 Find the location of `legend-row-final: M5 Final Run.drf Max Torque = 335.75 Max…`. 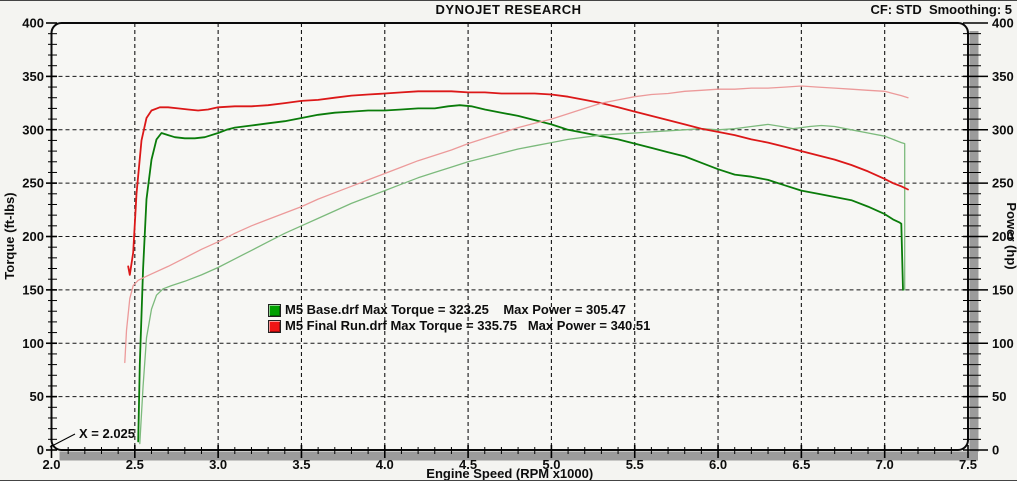

legend-row-final: M5 Final Run.drf Max Torque = 335.75 Max… is located at coordinates (459, 326).